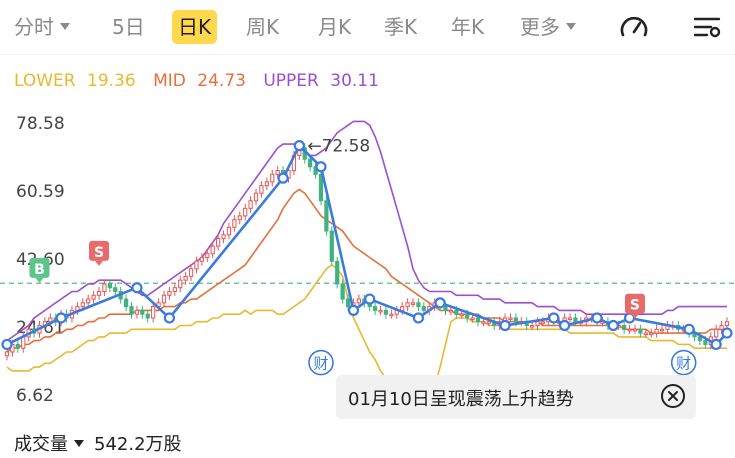 This screenshot has height=458, width=735. Describe the element at coordinates (634, 27) in the screenshot. I see `gauge-icon` at that location.